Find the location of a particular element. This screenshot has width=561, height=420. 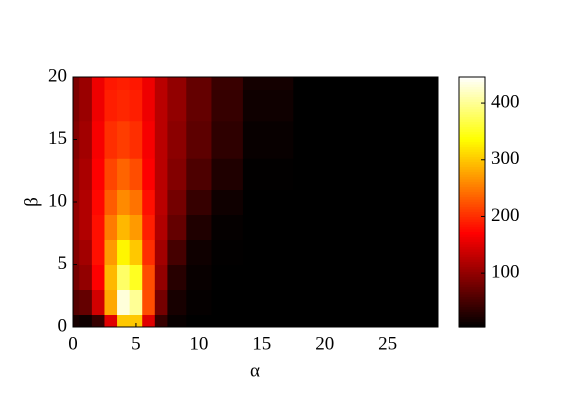

y-tick-label: 5 is located at coordinates (63, 263).